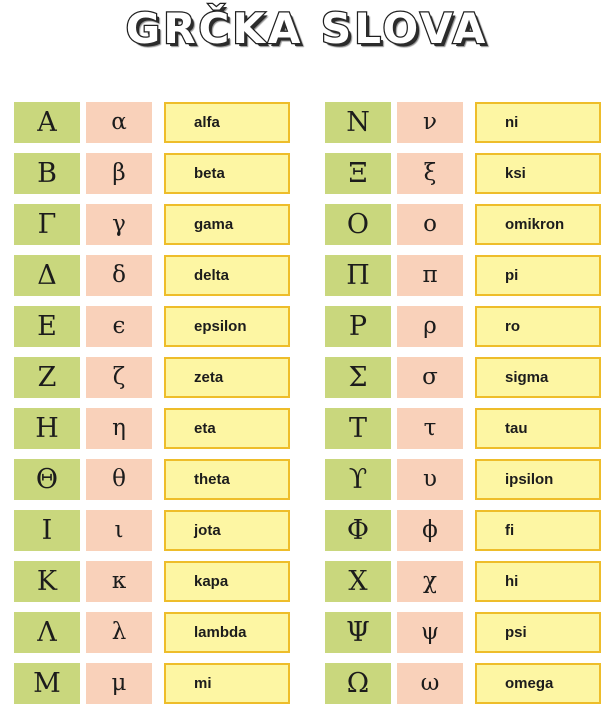 The image size is (614, 725). I want to click on letter-row-epsilon: E ϵ epsilon, so click(152, 326).